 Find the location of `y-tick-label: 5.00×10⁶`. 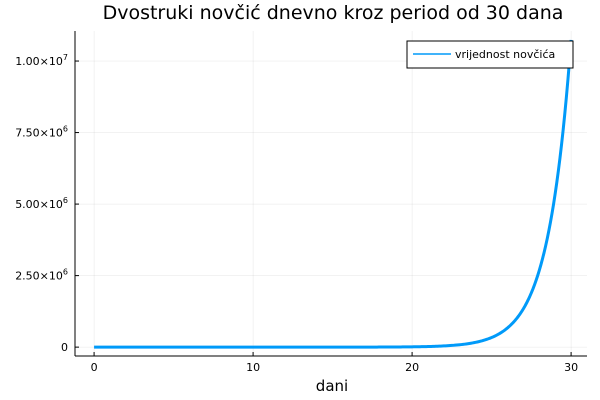

y-tick-label: 5.00×10⁶ is located at coordinates (41, 203).